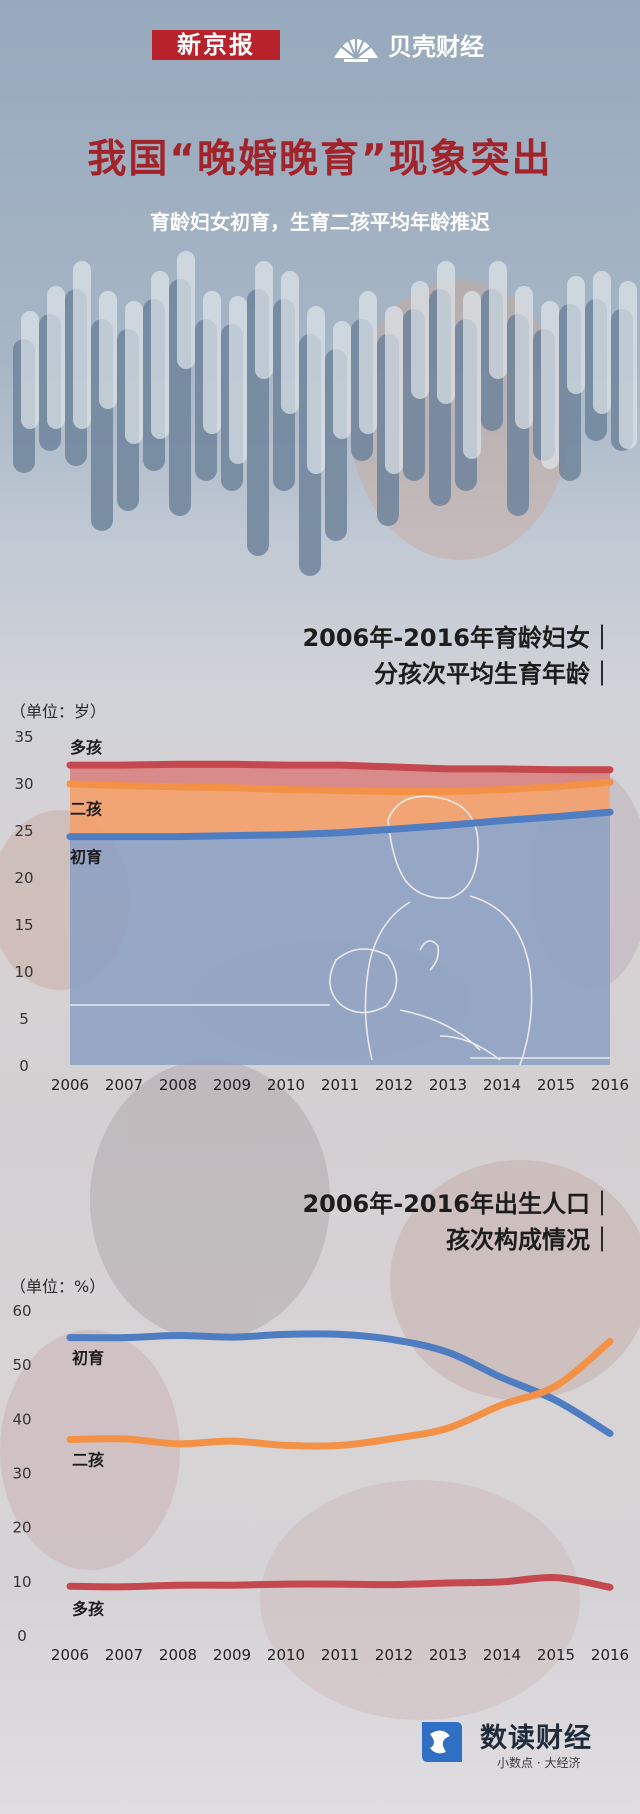 This screenshot has width=640, height=1814. I want to click on illustration-baby-head, so click(363, 981).